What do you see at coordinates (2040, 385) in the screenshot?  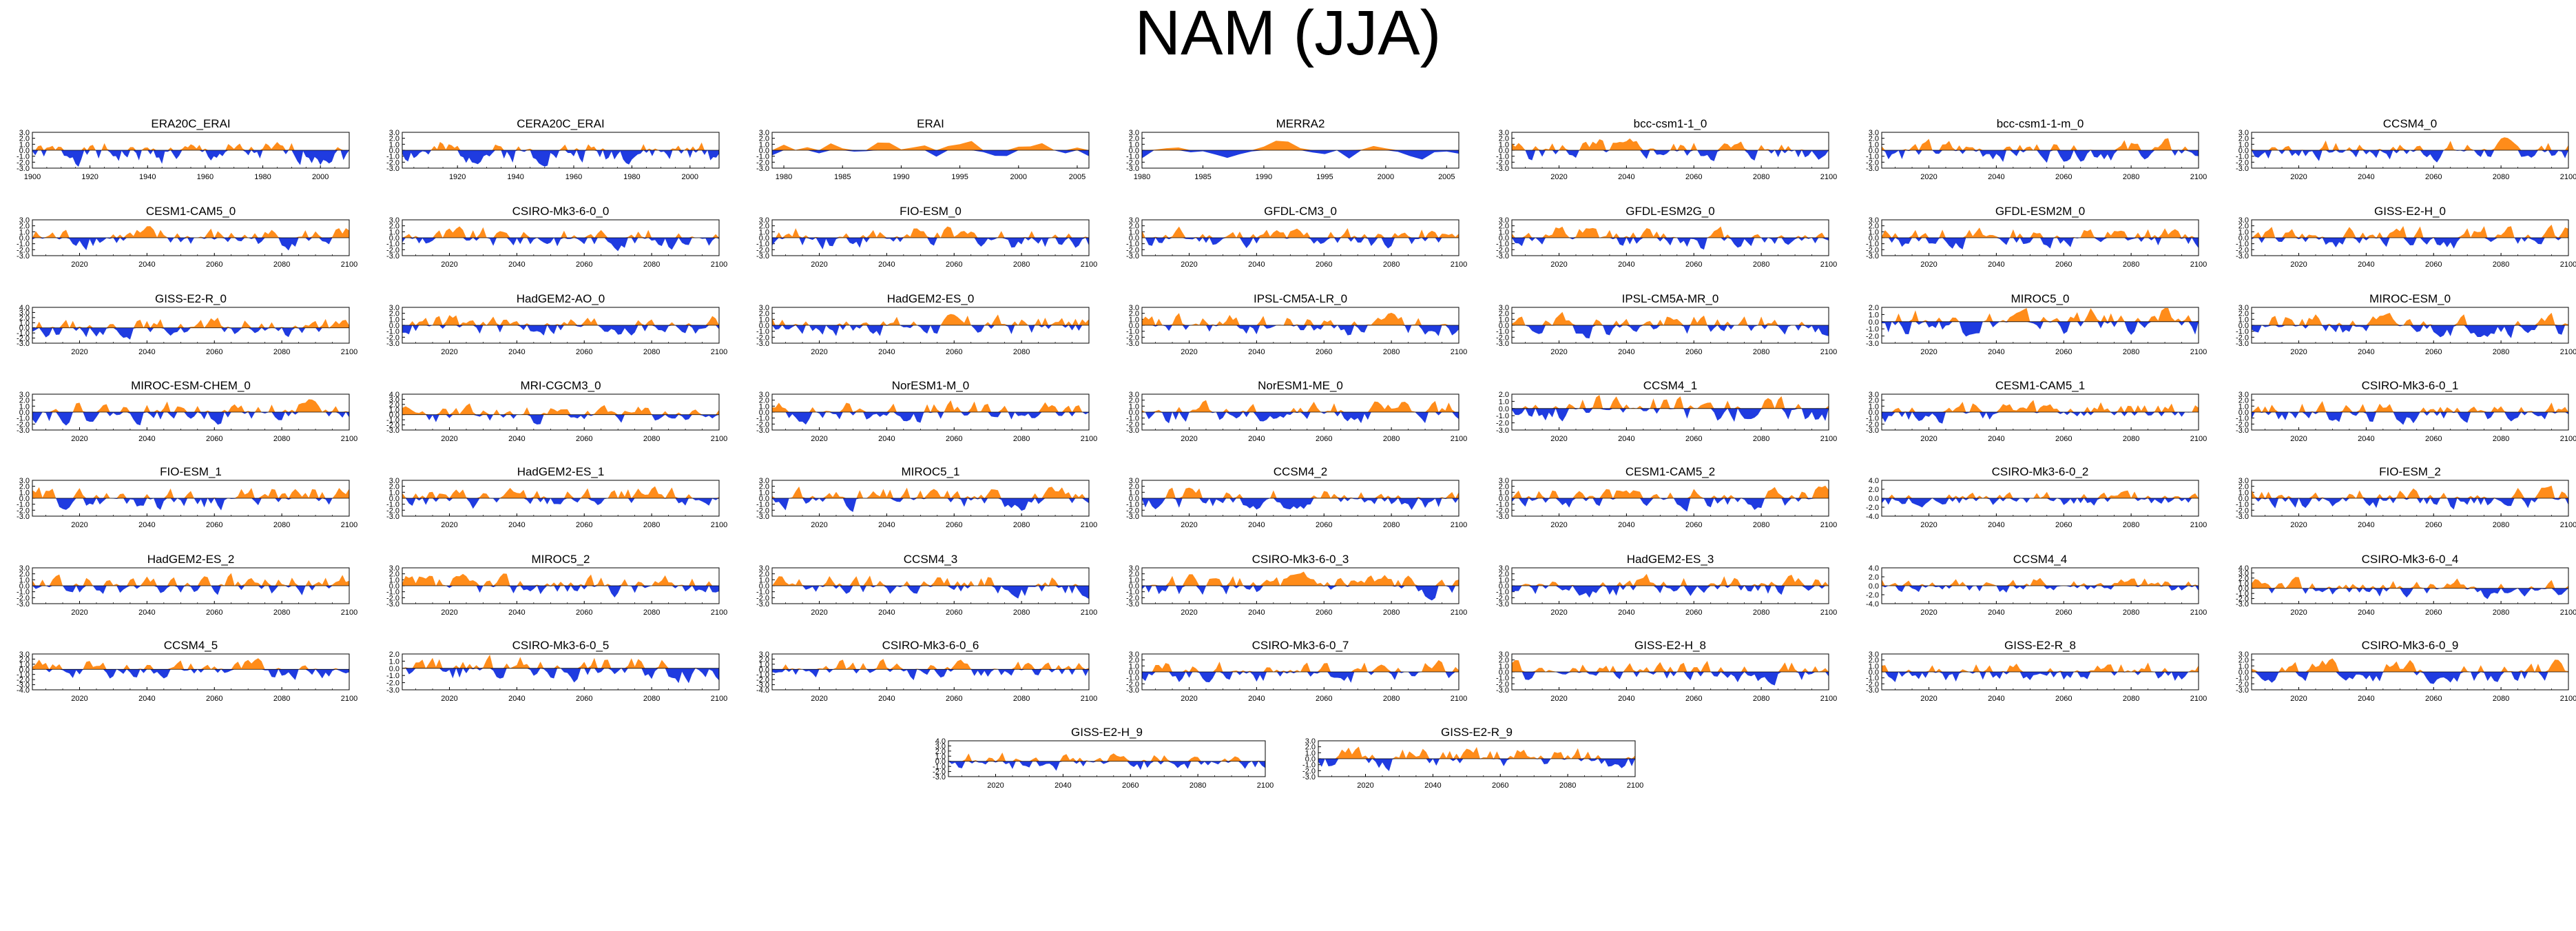 I see `panel-title: CESM1-CAM5_1` at bounding box center [2040, 385].